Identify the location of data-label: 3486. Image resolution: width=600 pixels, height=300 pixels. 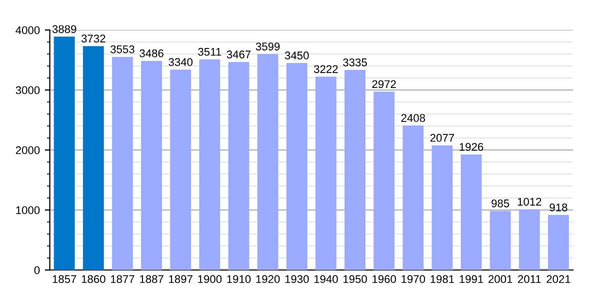
(152, 53).